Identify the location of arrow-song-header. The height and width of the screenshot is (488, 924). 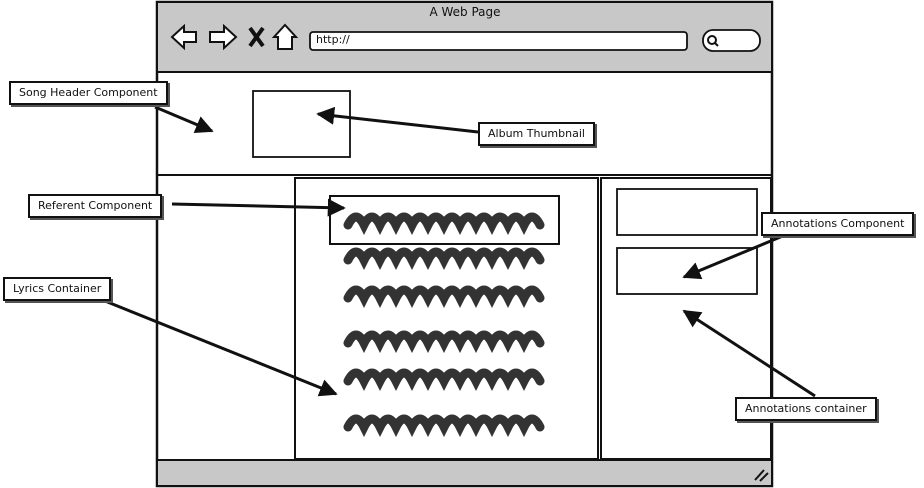
(184, 119).